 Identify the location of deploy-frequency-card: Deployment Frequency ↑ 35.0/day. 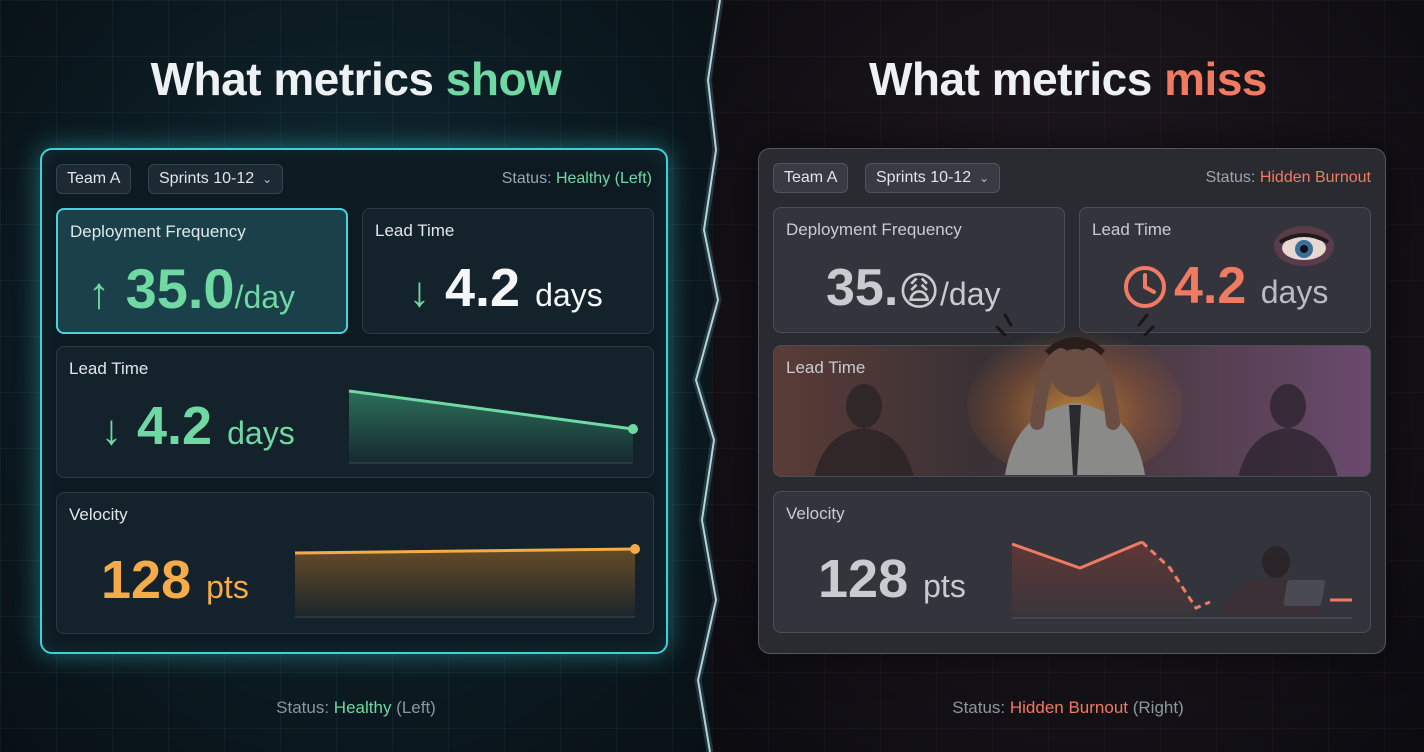
(202, 271).